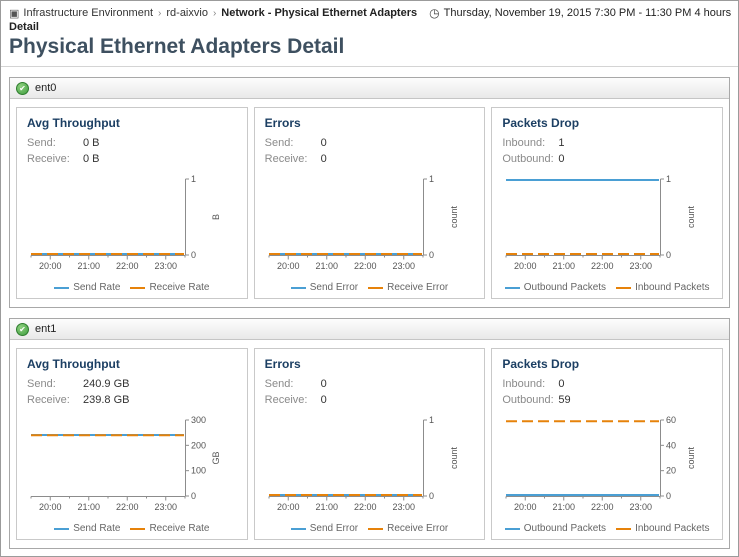  What do you see at coordinates (46, 329) in the screenshot?
I see `adapter-name: ent1` at bounding box center [46, 329].